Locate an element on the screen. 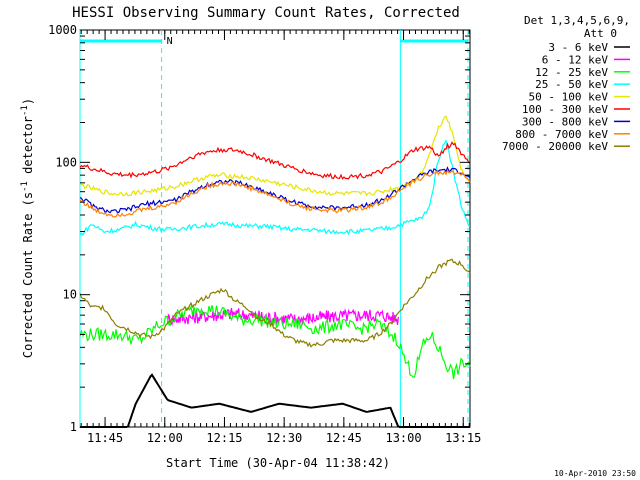  y-axis-label-part: ) is located at coordinates (28, 101).